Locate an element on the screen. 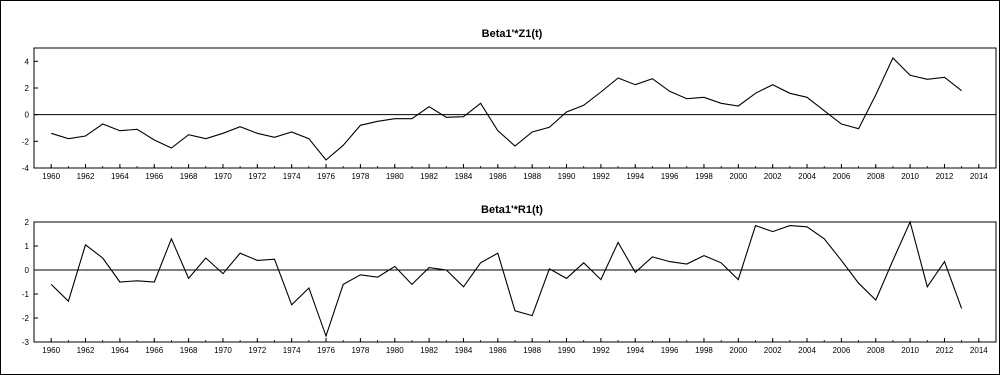 Image resolution: width=1000 pixels, height=375 pixels. x-tick-label: 1966 is located at coordinates (154, 176).